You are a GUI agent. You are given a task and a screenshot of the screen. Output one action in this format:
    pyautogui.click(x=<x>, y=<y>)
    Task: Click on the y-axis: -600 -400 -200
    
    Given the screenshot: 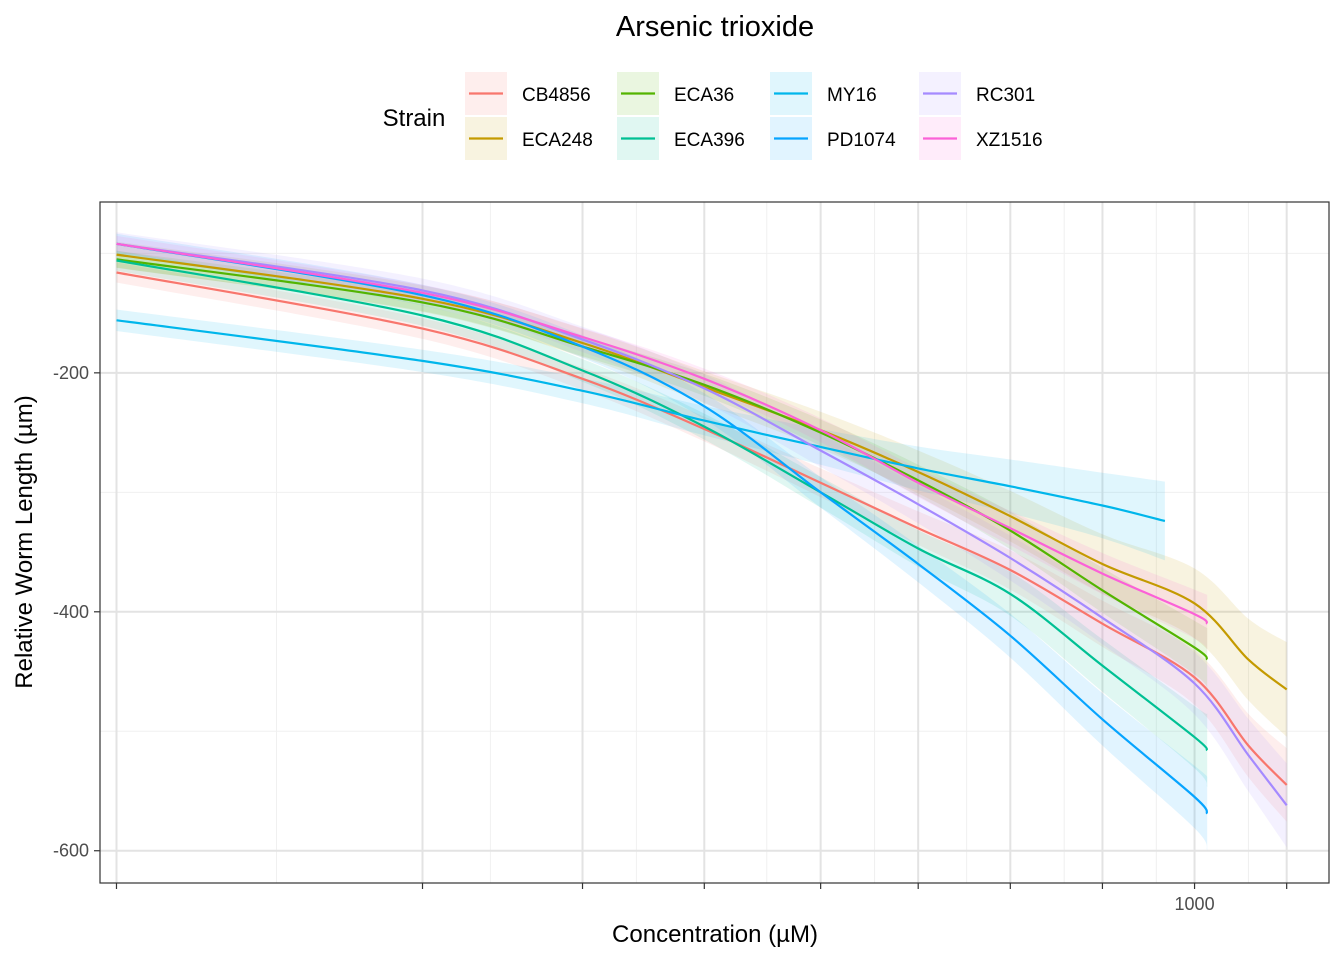 What is the action you would take?
    pyautogui.click(x=76, y=612)
    